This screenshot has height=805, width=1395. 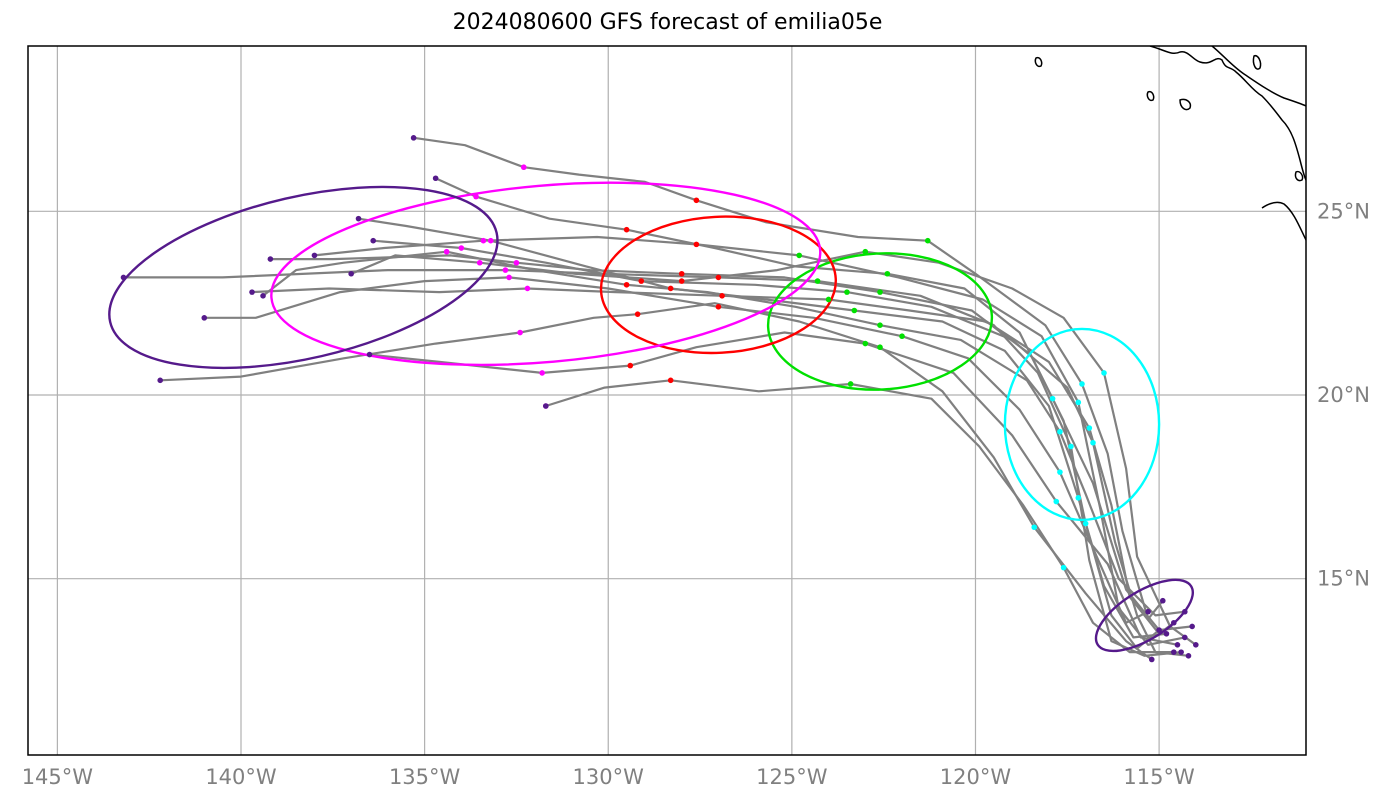 I want to click on lat-tick-label: 15°N, so click(x=1343, y=579).